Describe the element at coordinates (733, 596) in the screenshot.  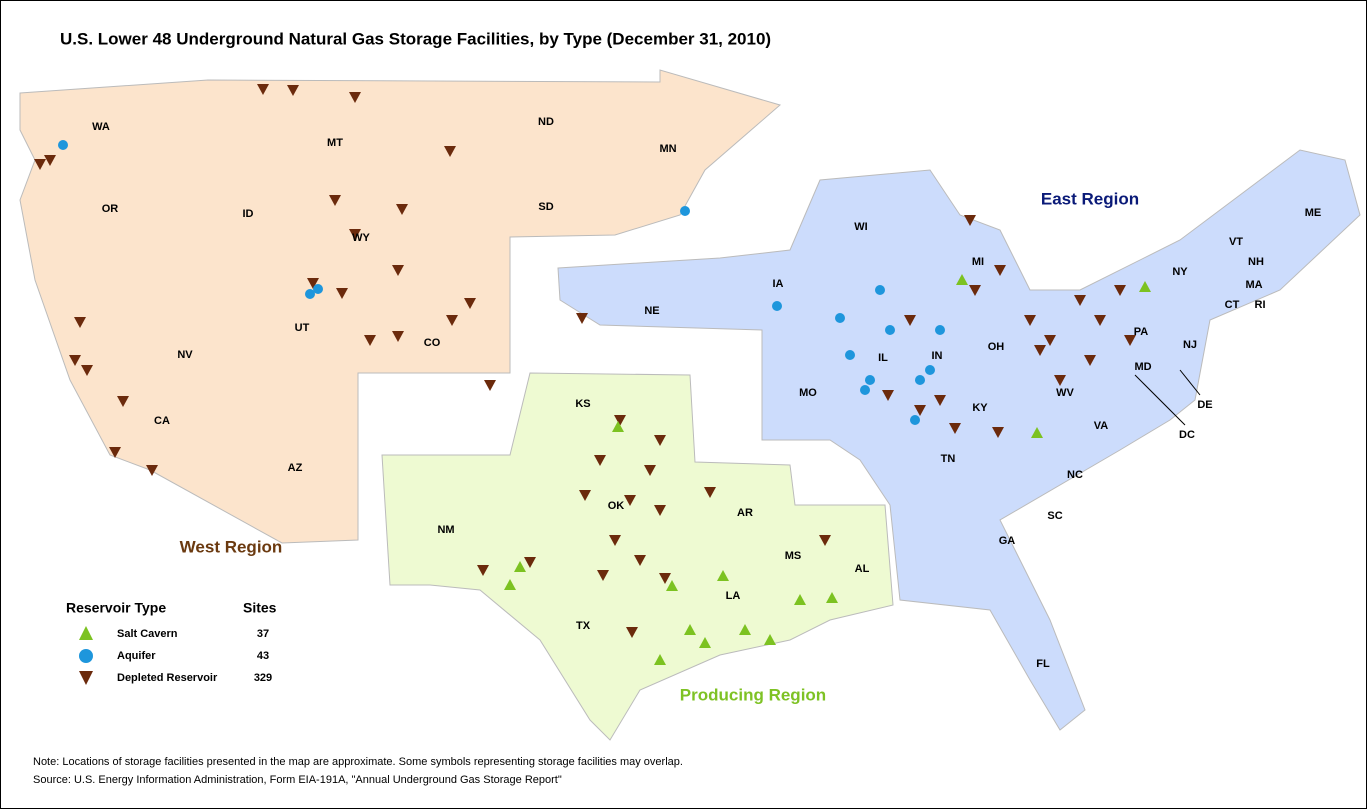
I see `state-label: LA` at that location.